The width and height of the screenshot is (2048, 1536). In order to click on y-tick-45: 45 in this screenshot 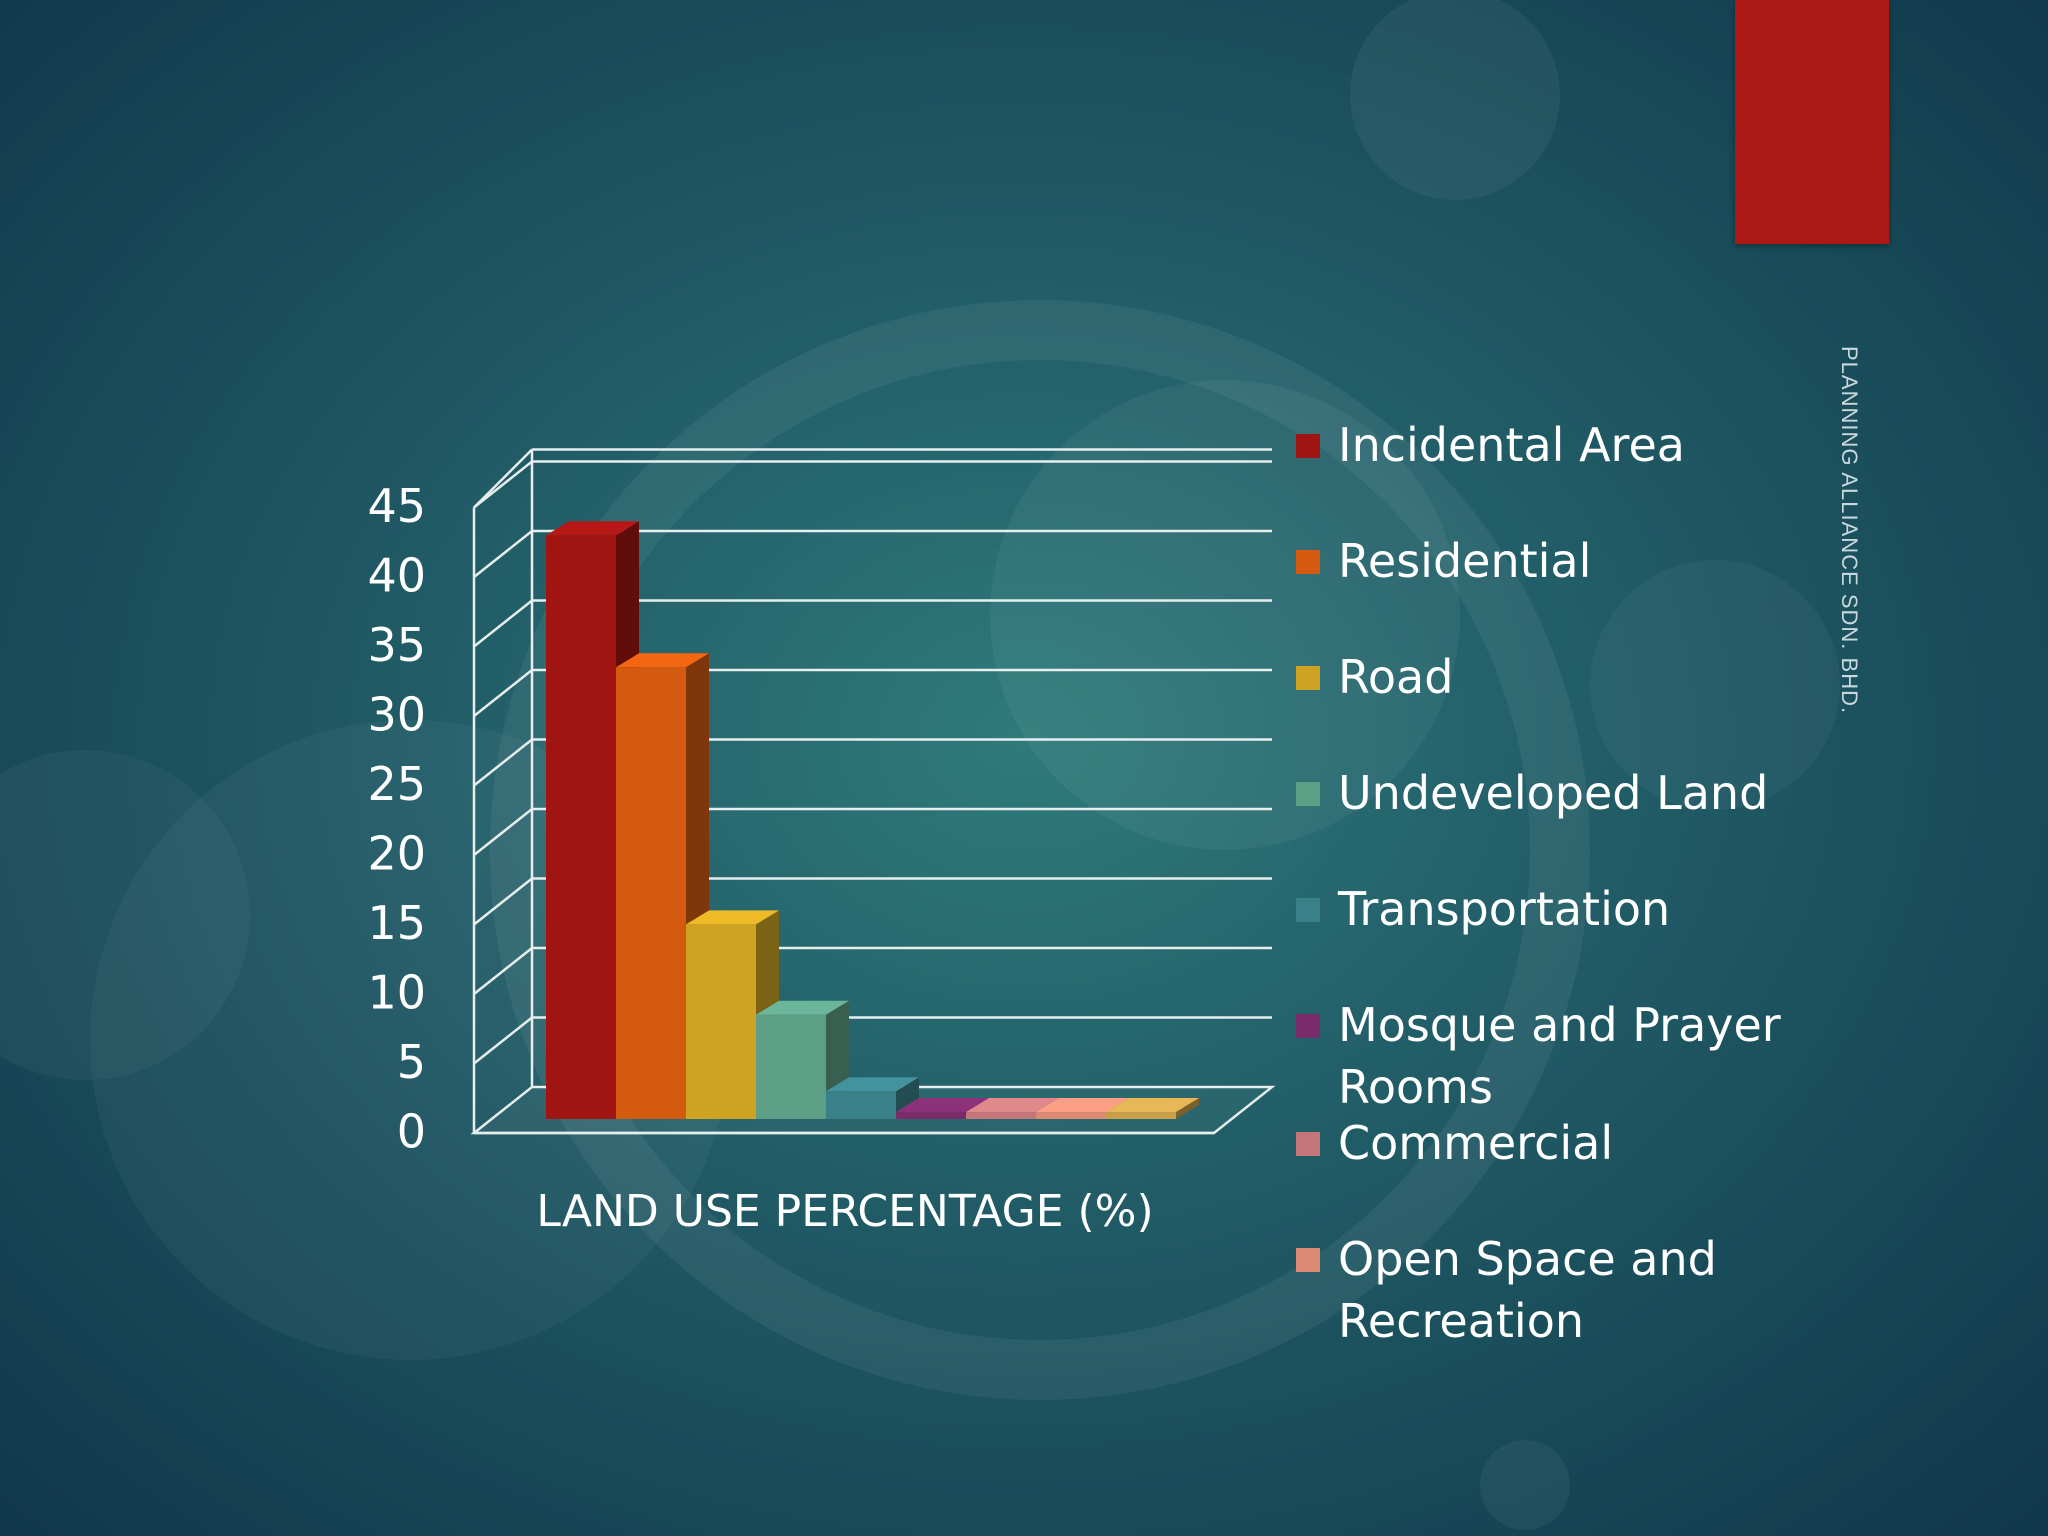, I will do `click(396, 506)`.